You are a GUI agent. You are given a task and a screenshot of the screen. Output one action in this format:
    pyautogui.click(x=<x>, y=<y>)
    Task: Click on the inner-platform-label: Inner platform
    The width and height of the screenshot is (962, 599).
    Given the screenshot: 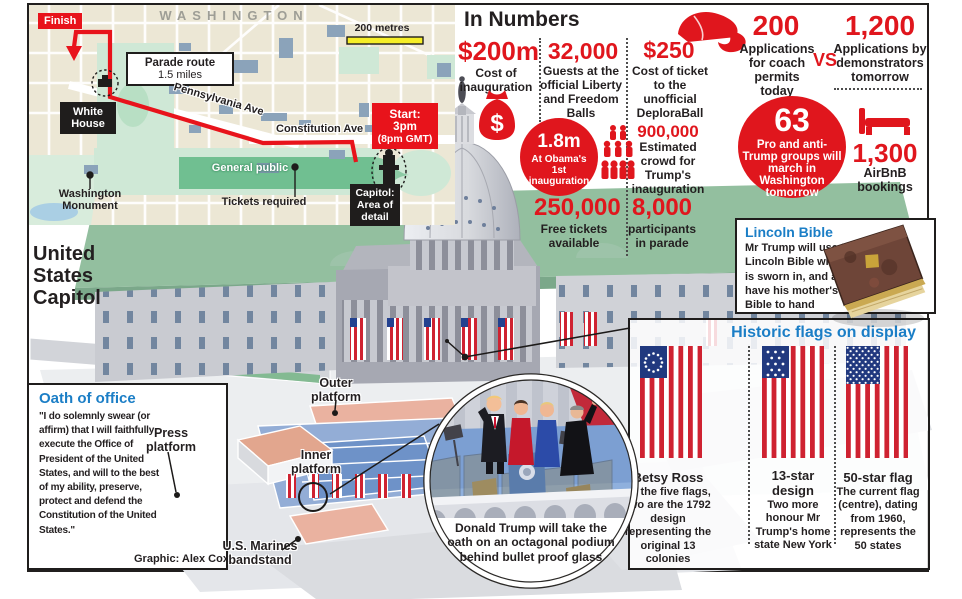 What is the action you would take?
    pyautogui.click(x=316, y=462)
    